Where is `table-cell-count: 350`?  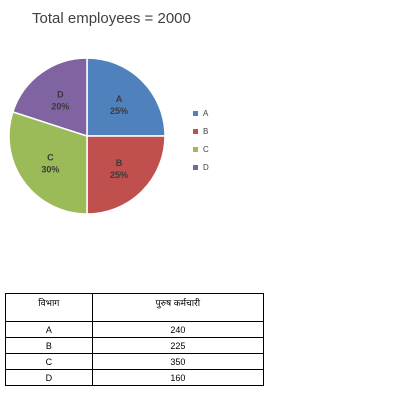 table-cell-count: 350 is located at coordinates (178, 361).